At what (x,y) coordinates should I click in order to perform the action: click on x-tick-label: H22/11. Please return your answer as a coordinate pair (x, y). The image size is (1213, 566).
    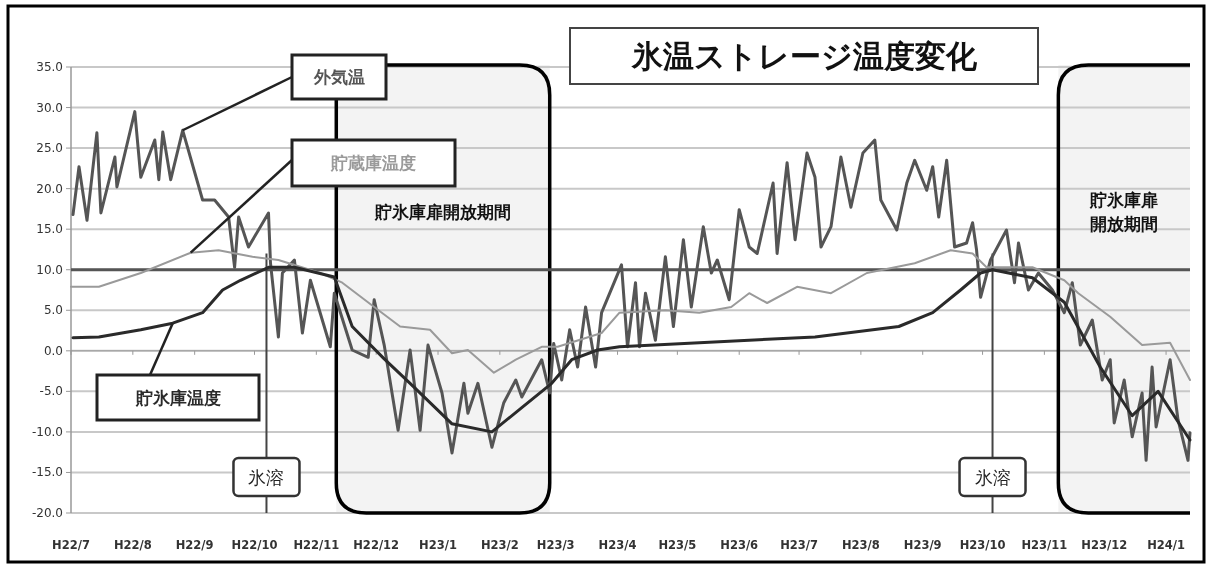
    Looking at the image, I should click on (316, 545).